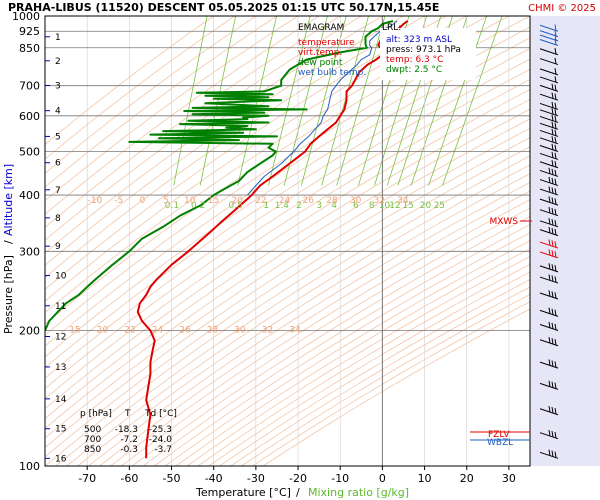 The image size is (600, 500). Describe the element at coordinates (407, 206) in the screenshot. I see `mixing-ratio-label: 15` at that location.